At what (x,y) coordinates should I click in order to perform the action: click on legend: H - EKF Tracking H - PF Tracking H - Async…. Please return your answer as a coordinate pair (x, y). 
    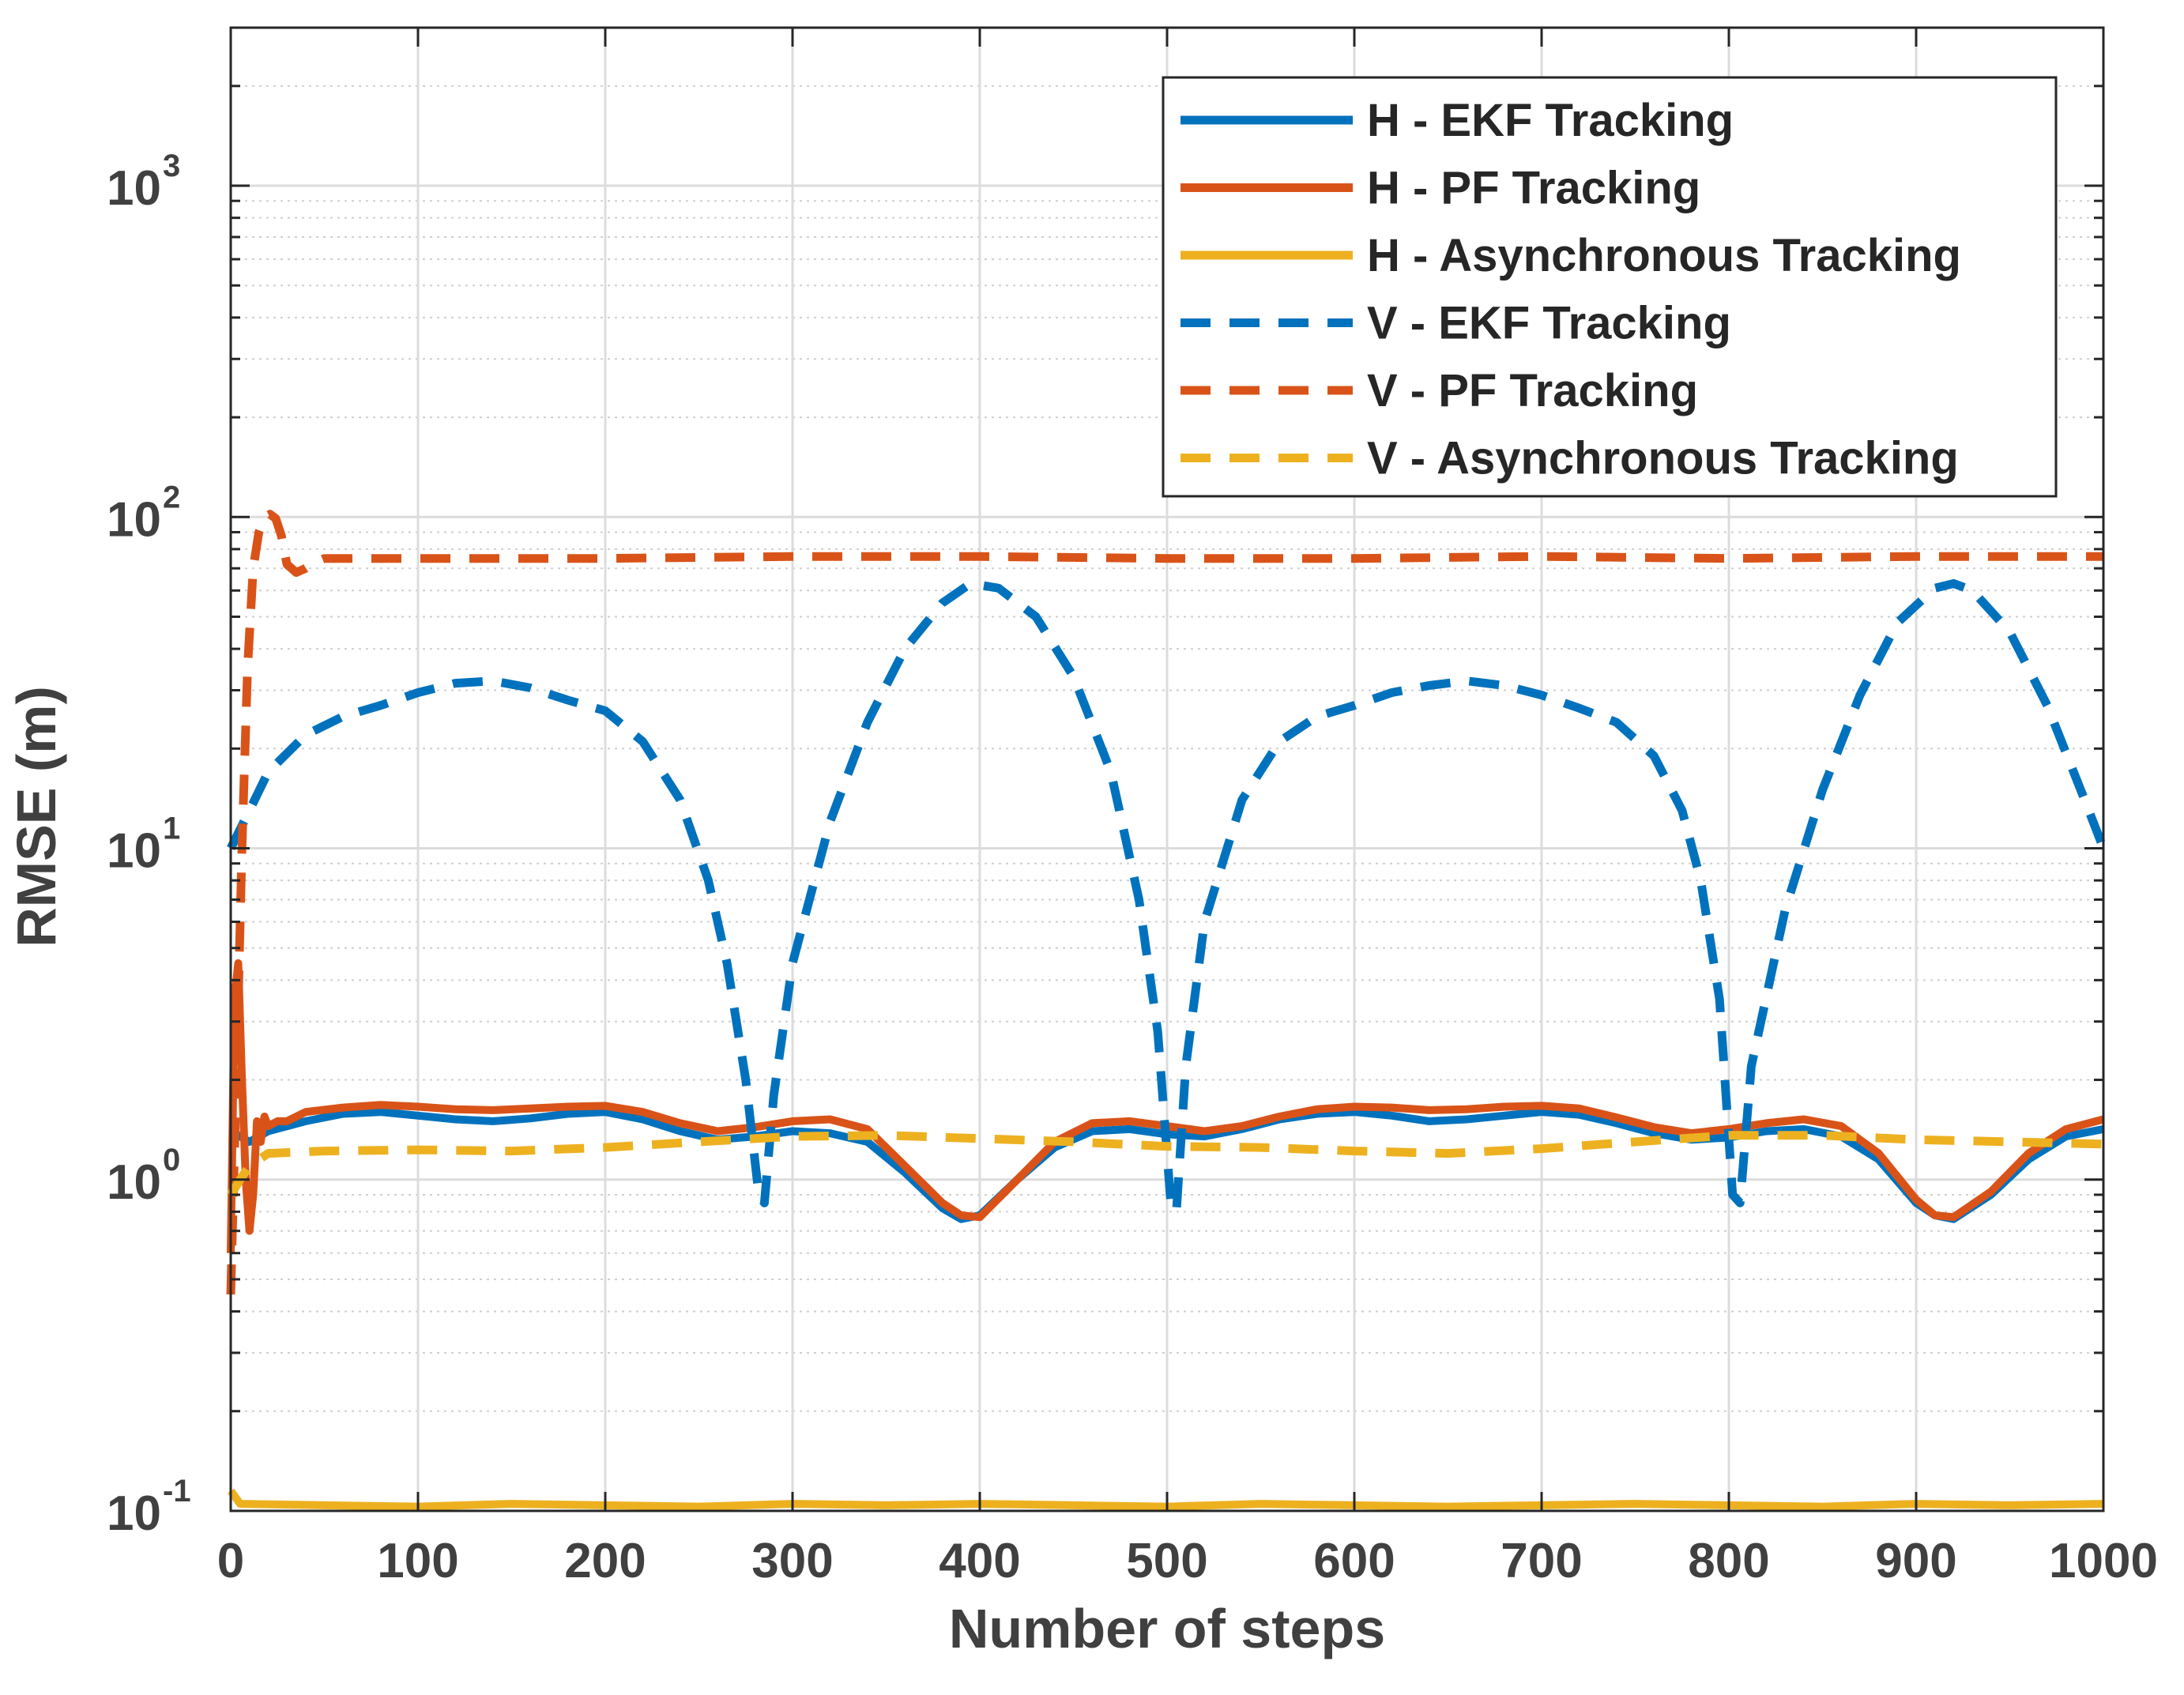
    Looking at the image, I should click on (1610, 287).